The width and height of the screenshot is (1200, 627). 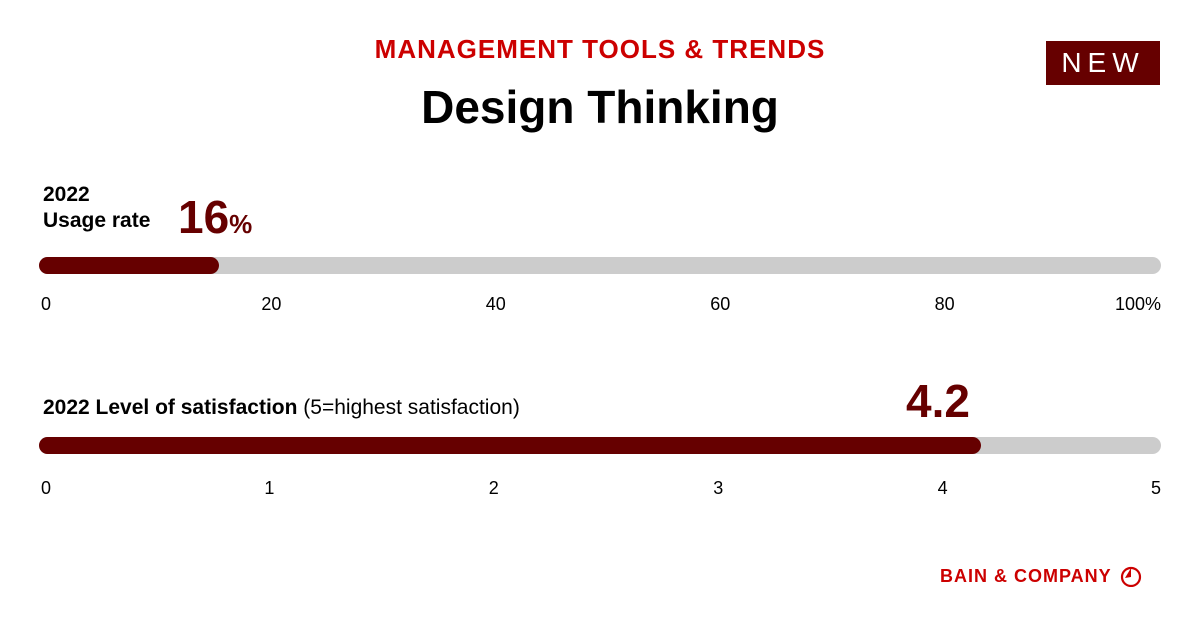 I want to click on satisfaction-bar-fill, so click(x=510, y=445).